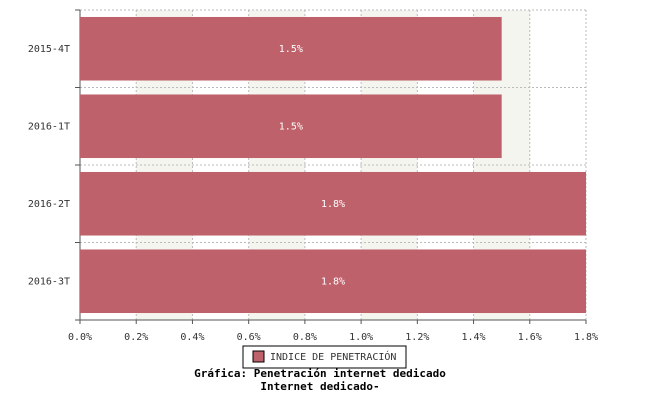  Describe the element at coordinates (249, 337) in the screenshot. I see `x-tick-label: 0.6%` at that location.